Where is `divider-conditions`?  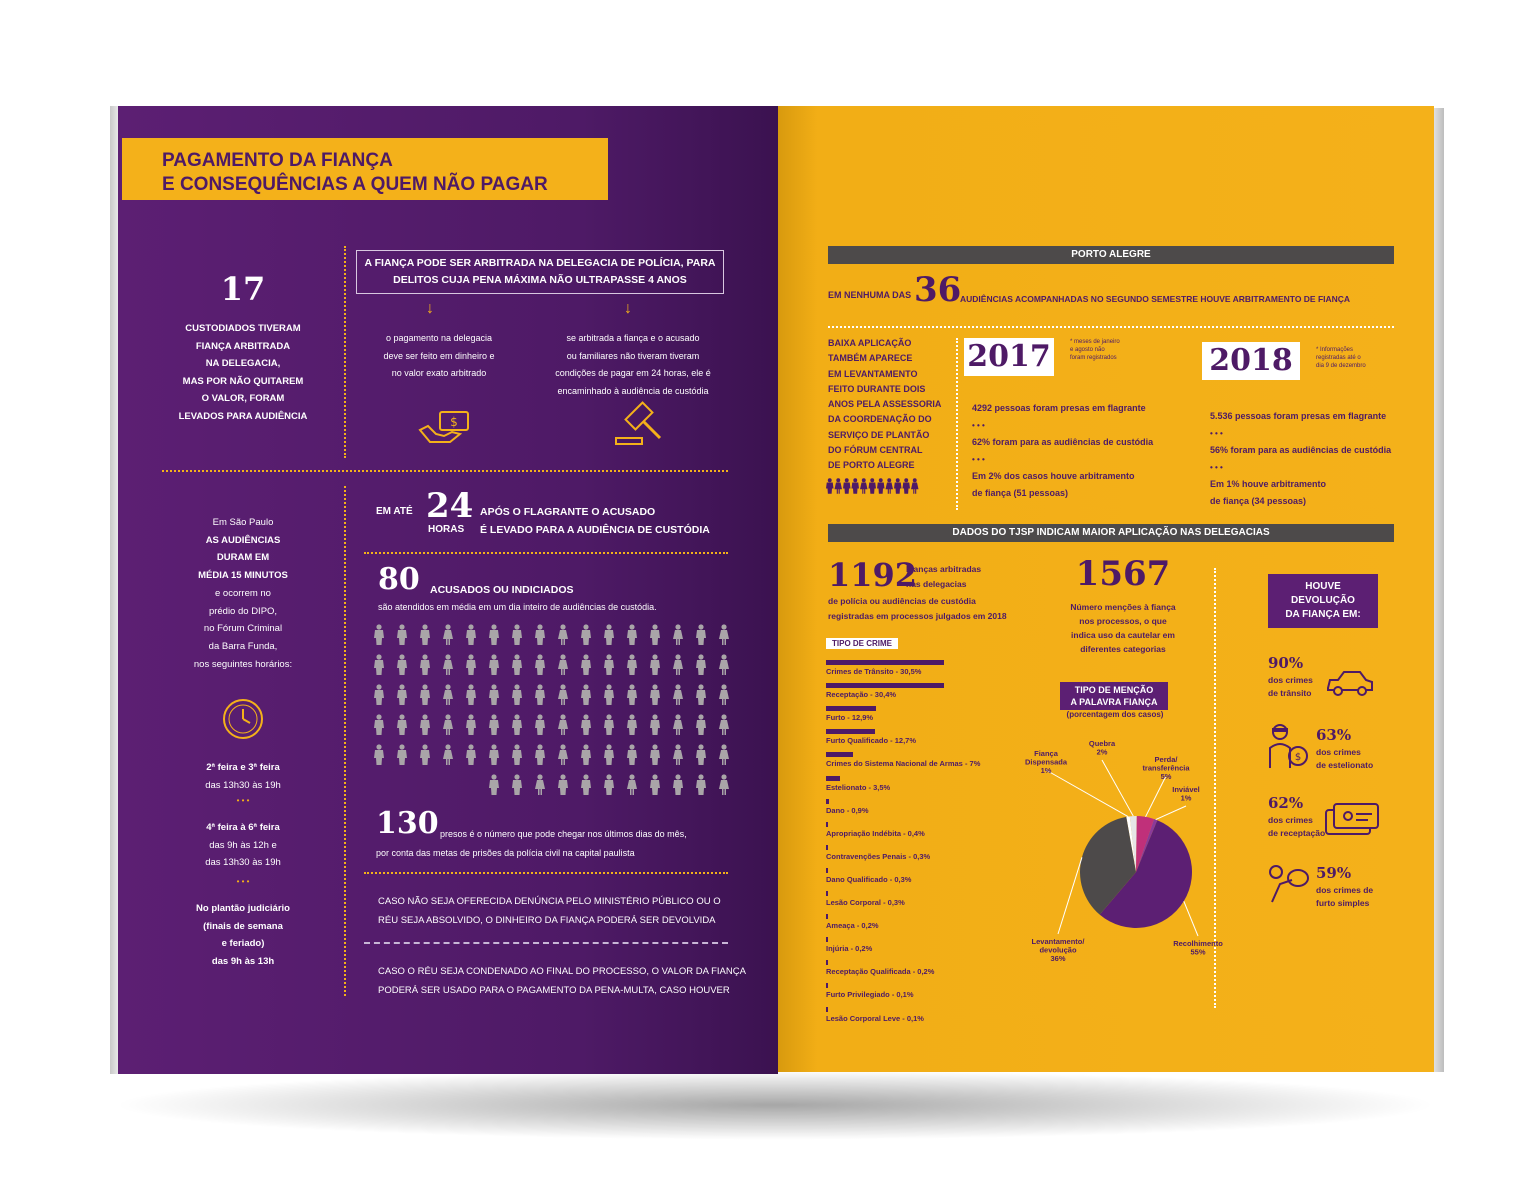 divider-conditions is located at coordinates (546, 943).